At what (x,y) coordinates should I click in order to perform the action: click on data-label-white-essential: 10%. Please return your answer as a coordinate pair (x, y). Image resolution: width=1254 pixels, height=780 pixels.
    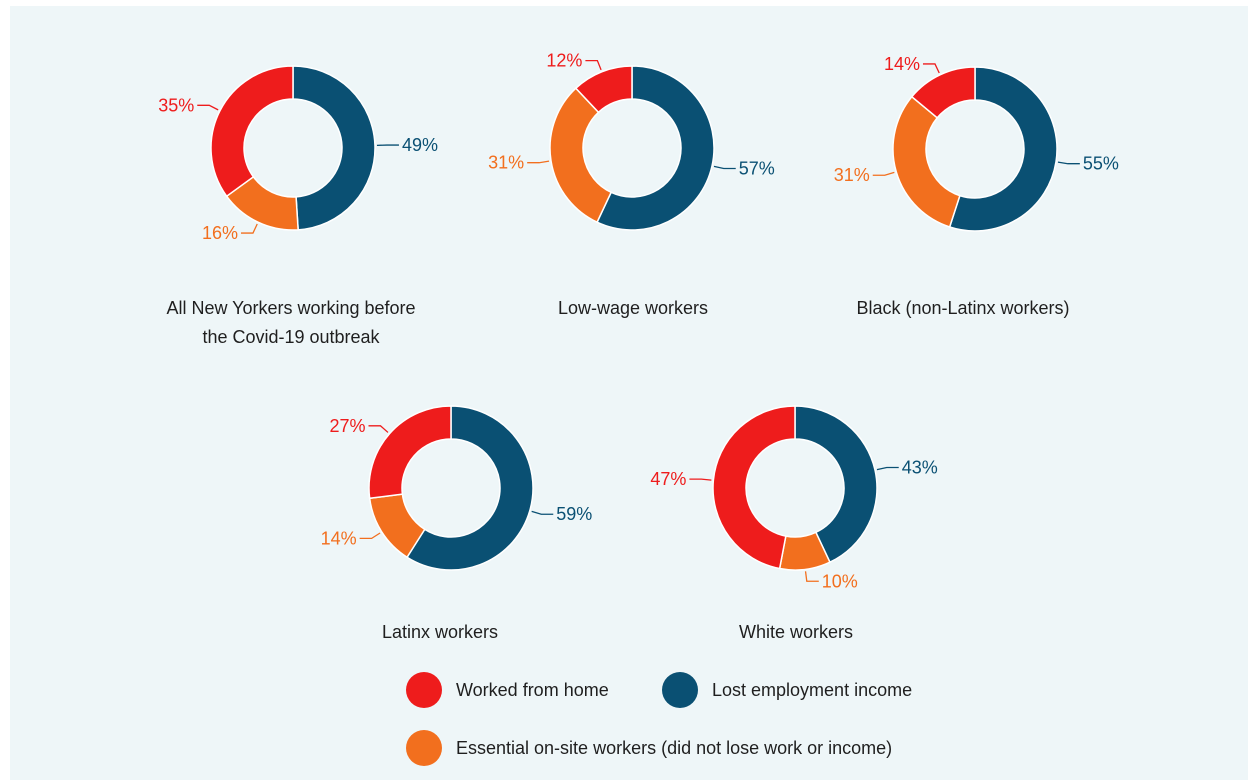
    Looking at the image, I should click on (840, 581).